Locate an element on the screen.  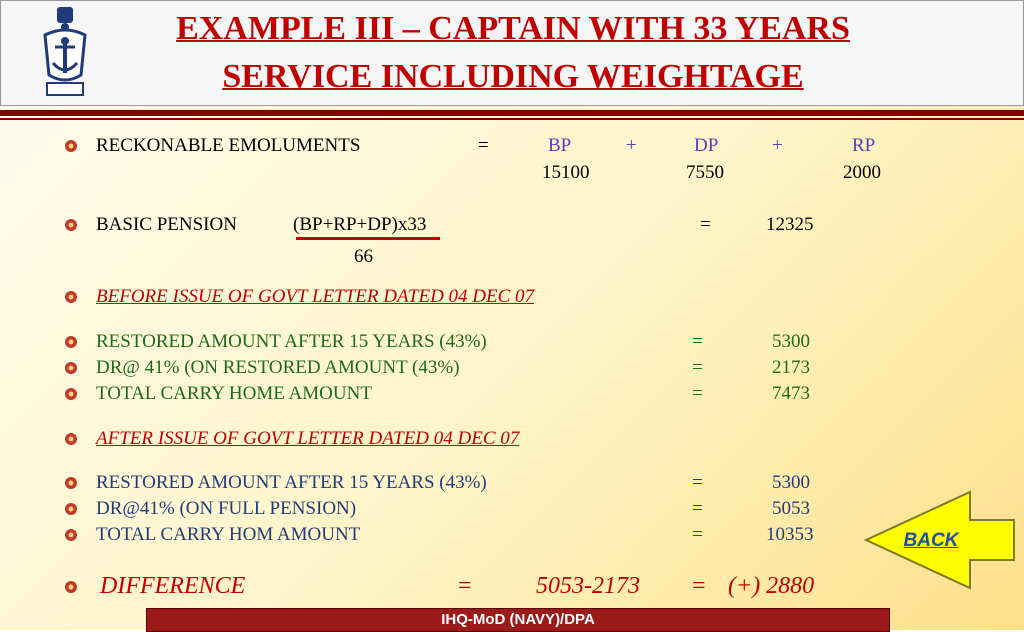
pension-equals: = is located at coordinates (705, 224).